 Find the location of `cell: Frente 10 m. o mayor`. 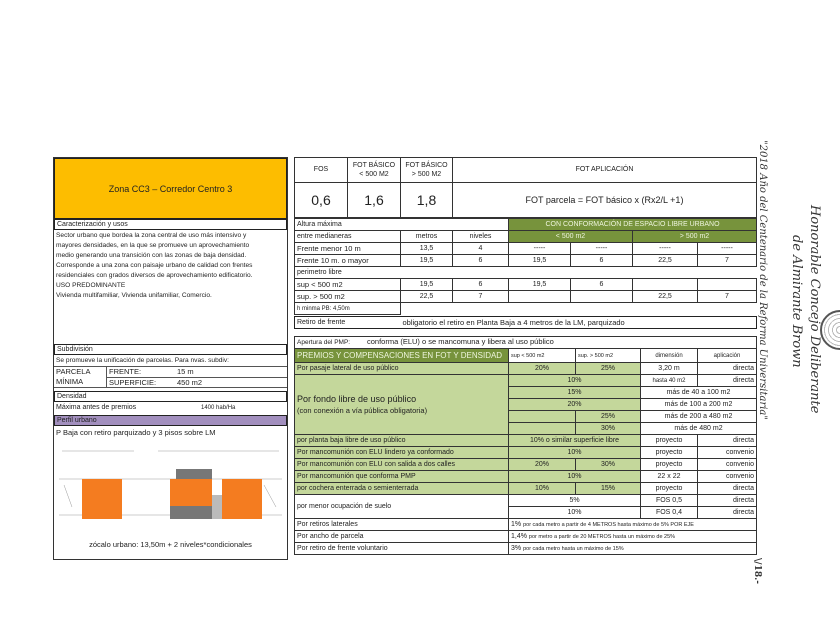

cell: Frente 10 m. o mayor is located at coordinates (347, 260).